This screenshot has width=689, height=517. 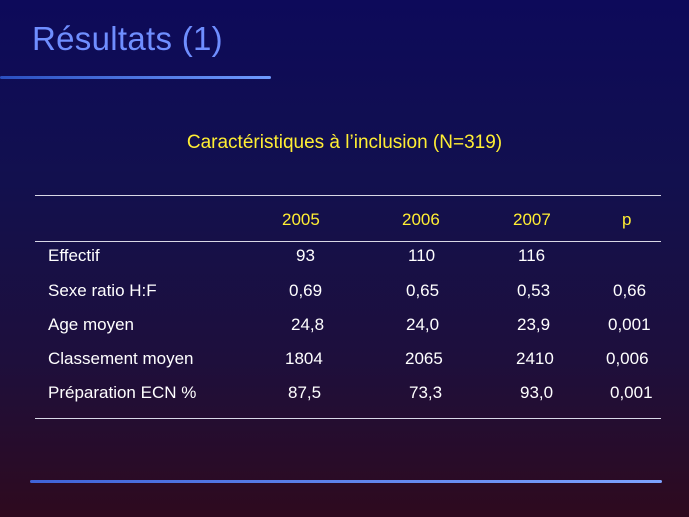 I want to click on table-cell: 110, so click(x=422, y=255).